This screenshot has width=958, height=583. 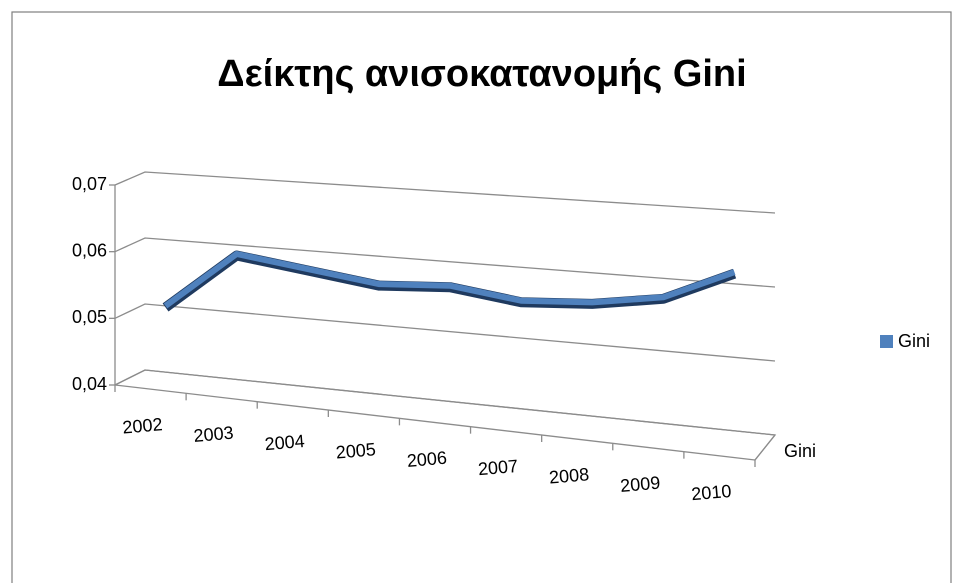 I want to click on line, so click(x=449, y=280).